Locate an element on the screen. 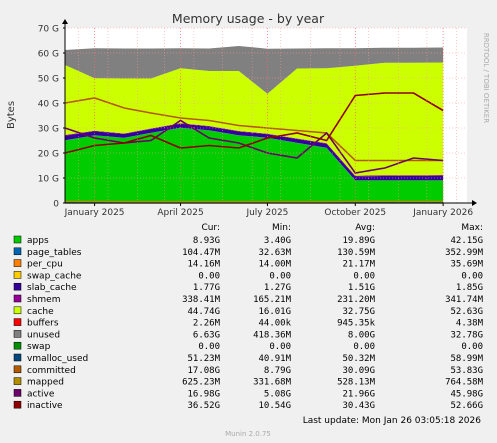 The image size is (497, 443). legend-value-min: 40.91M is located at coordinates (274, 359).